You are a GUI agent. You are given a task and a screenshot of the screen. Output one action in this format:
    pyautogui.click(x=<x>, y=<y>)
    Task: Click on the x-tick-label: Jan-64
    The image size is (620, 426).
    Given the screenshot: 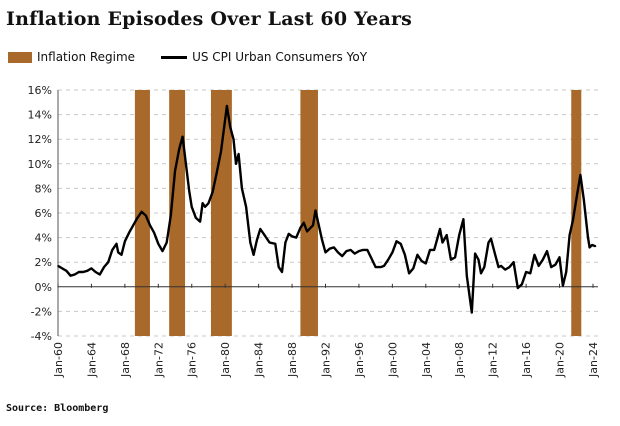 What is the action you would take?
    pyautogui.click(x=91, y=360)
    